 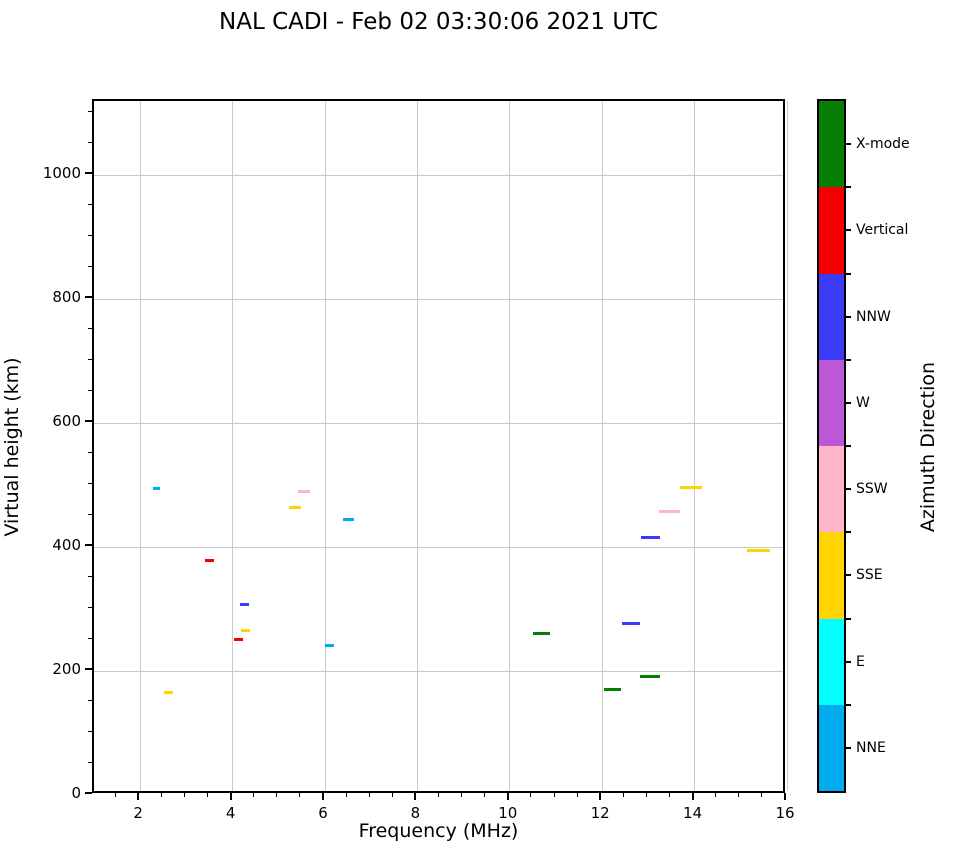 What do you see at coordinates (831, 575) in the screenshot?
I see `colorbar-segment-sse` at bounding box center [831, 575].